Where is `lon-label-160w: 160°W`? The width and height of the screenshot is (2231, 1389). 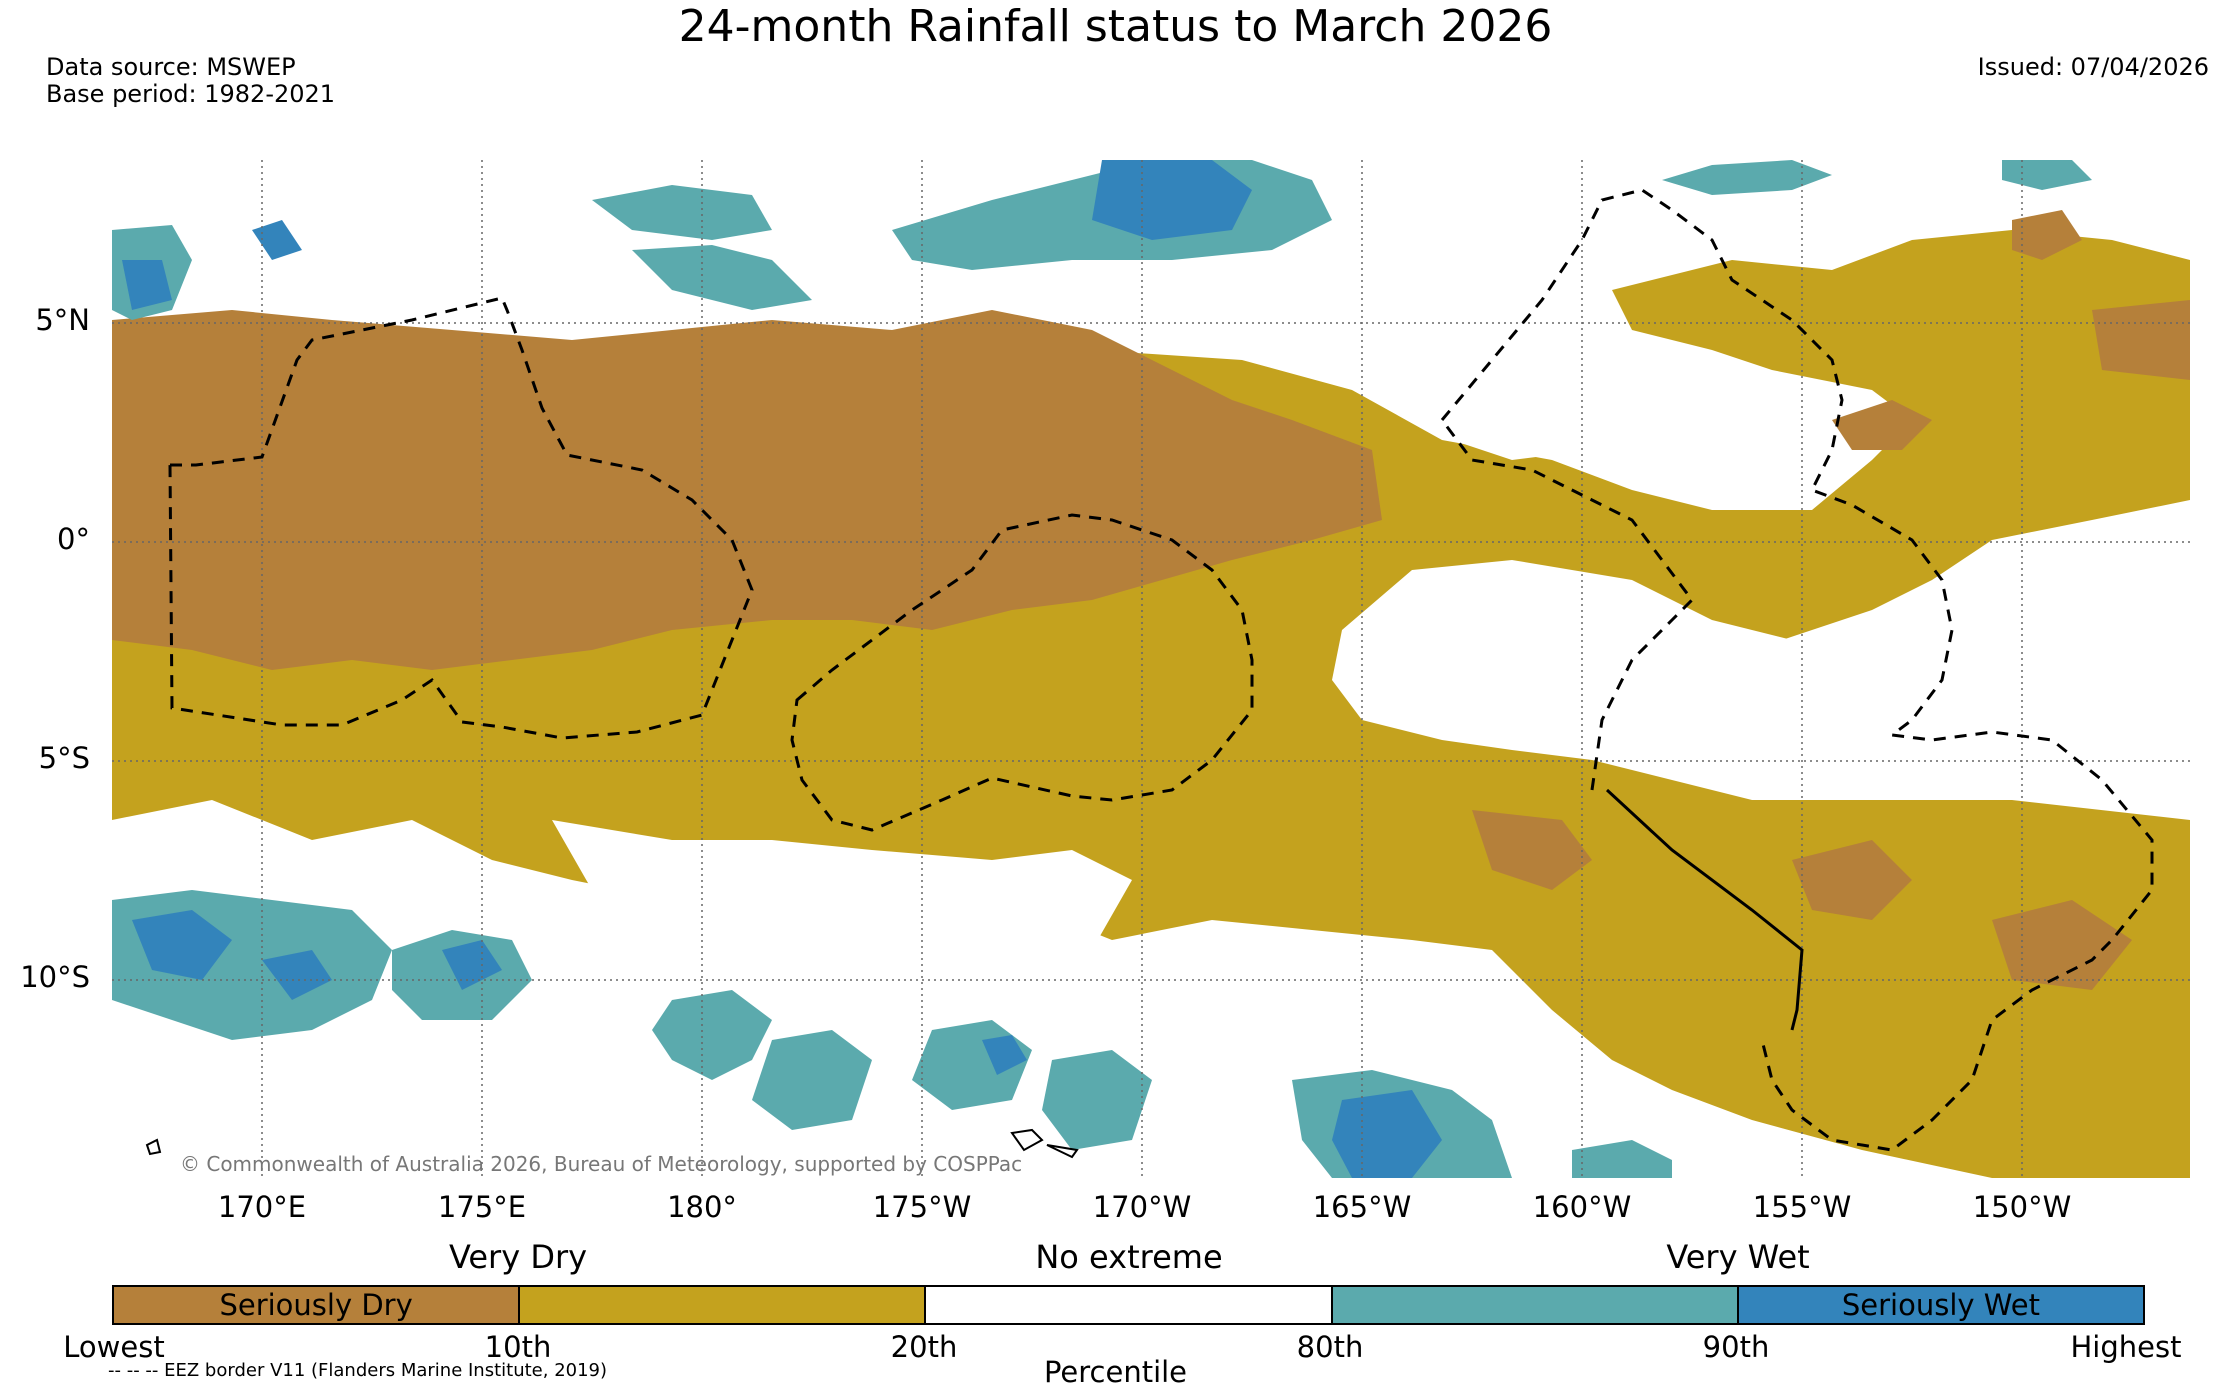 lon-label-160w: 160°W is located at coordinates (1582, 1207).